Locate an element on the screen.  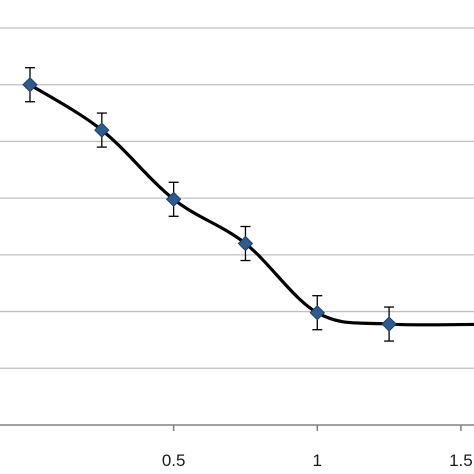
x-tick-label: 0.5 is located at coordinates (174, 460).